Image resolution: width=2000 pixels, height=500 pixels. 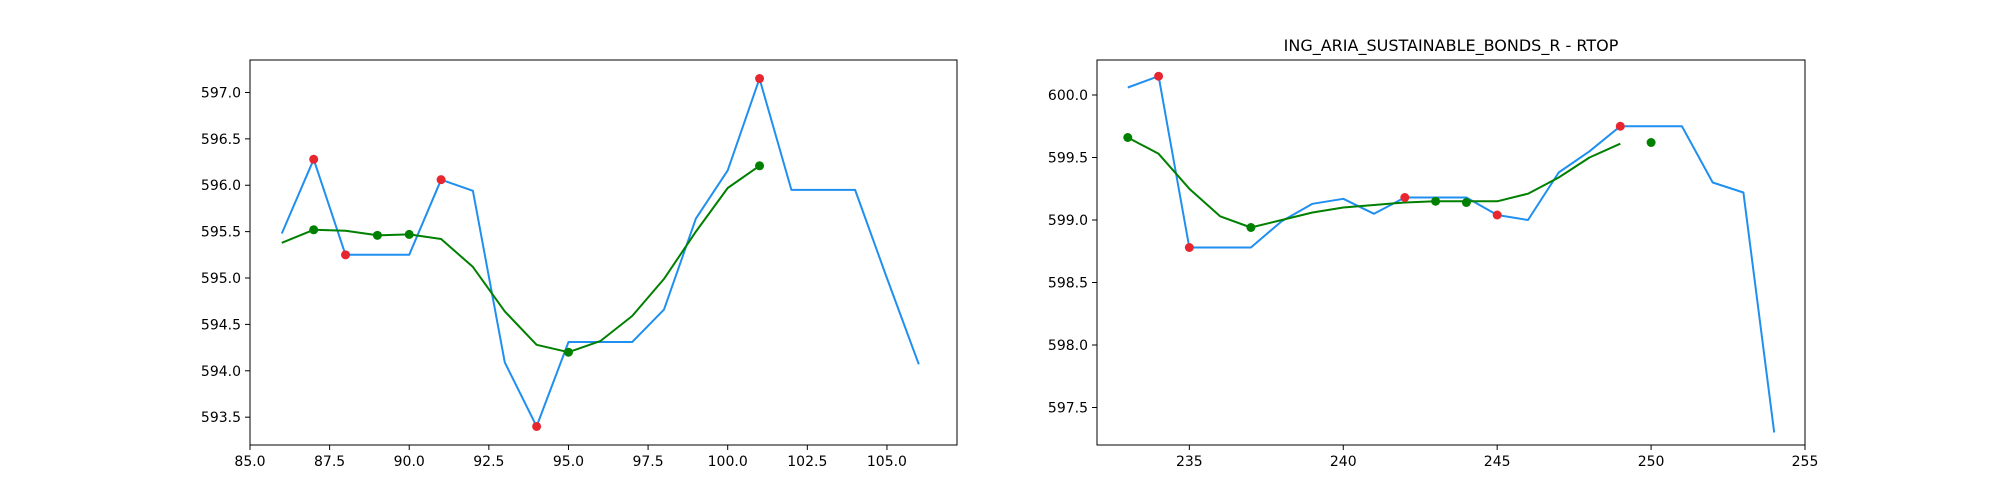 What do you see at coordinates (1805, 462) in the screenshot?
I see `x-tick-label: 255` at bounding box center [1805, 462].